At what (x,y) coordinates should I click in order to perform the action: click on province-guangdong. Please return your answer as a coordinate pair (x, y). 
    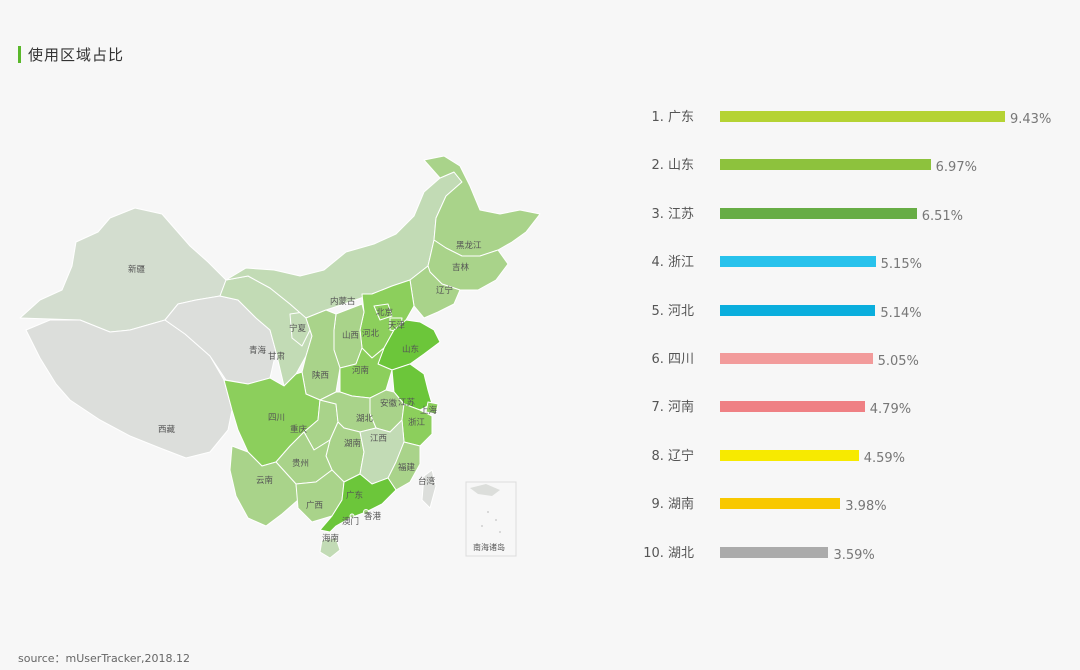
    Looking at the image, I should click on (358, 503).